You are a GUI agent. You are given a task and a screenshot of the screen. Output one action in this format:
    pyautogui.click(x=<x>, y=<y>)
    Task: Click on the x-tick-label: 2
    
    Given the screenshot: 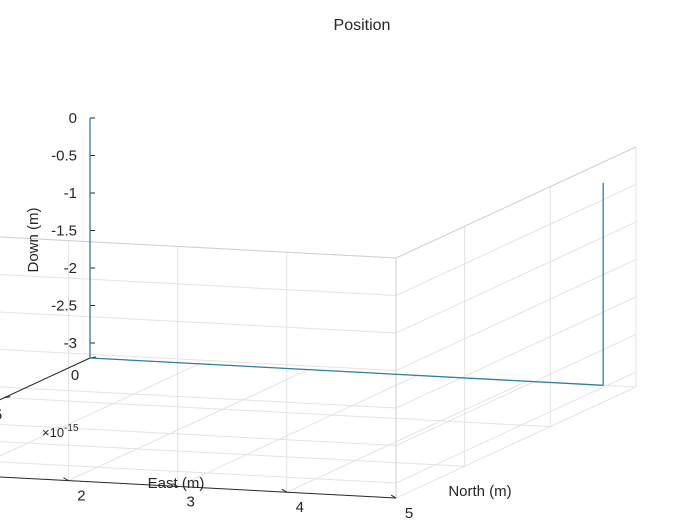 What is the action you would take?
    pyautogui.click(x=81, y=496)
    